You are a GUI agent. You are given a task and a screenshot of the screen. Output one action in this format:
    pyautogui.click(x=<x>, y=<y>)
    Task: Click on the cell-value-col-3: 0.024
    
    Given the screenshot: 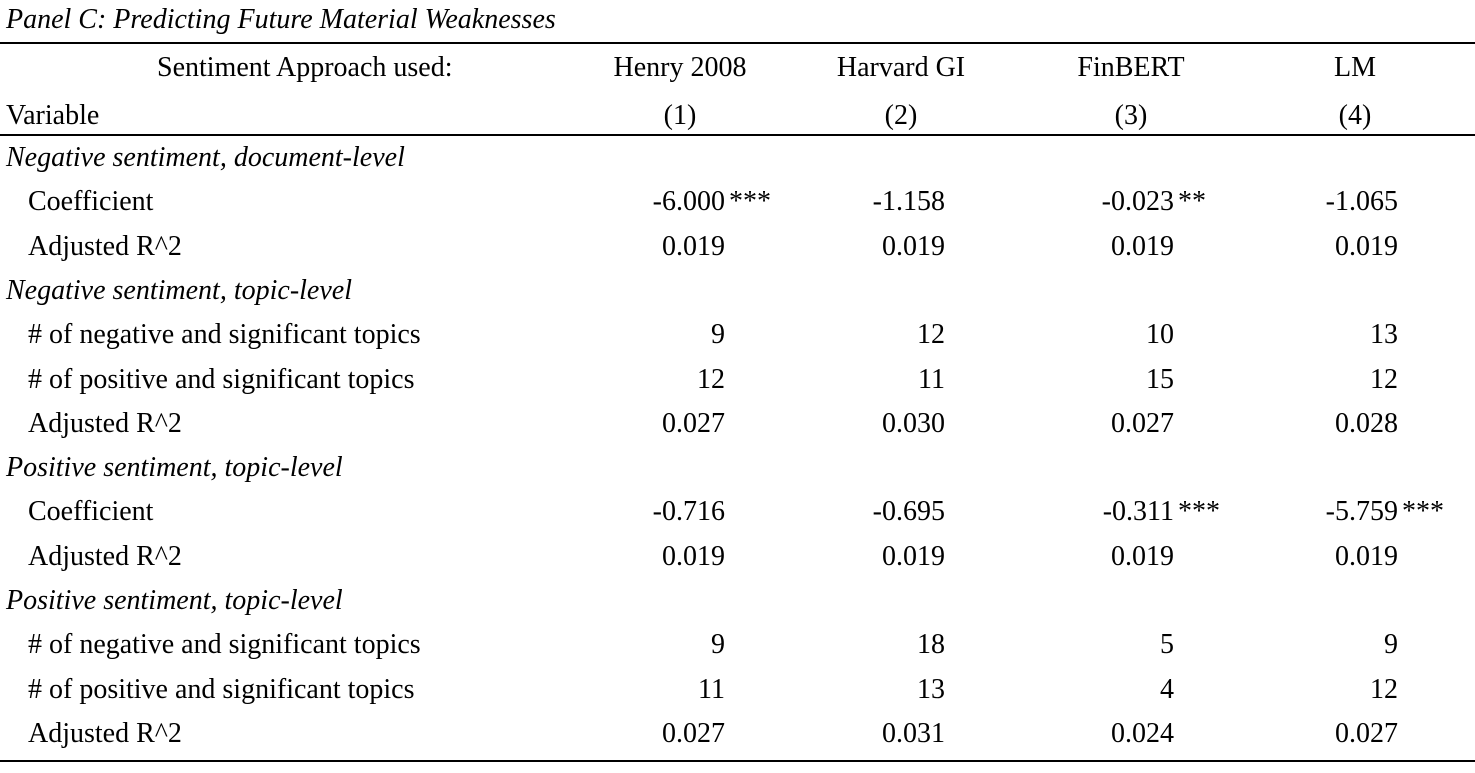 What is the action you would take?
    pyautogui.click(x=1142, y=733)
    